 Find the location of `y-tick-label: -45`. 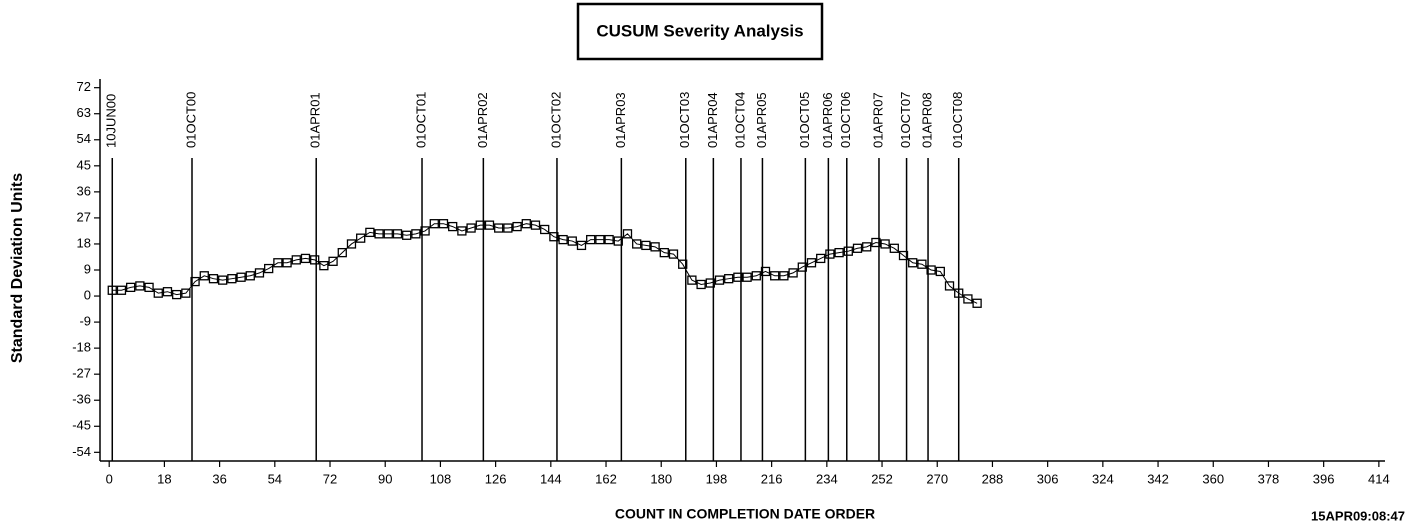

y-tick-label: -45 is located at coordinates (81, 425).